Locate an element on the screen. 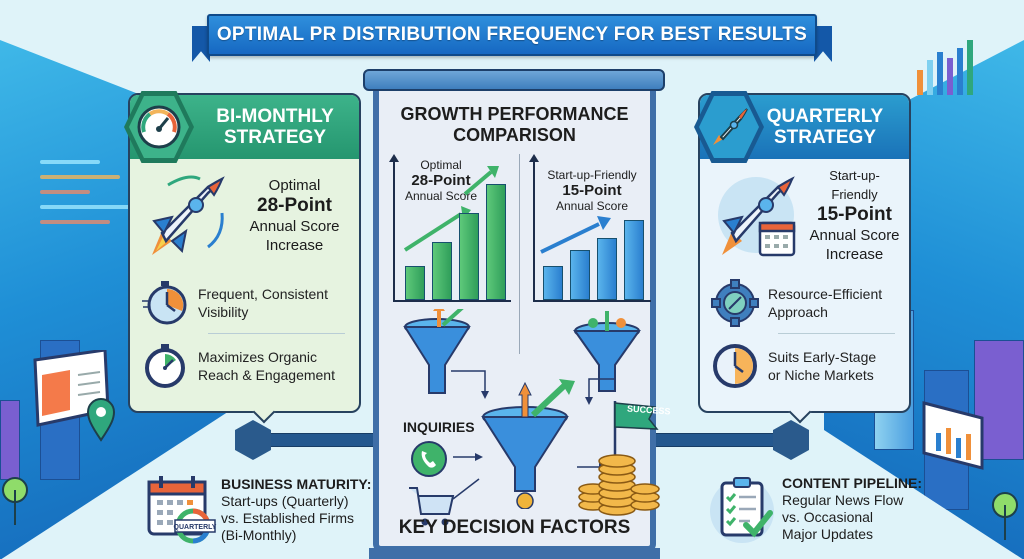  key-decision-factors-label: KEY DECISION FACTORS is located at coordinates (514, 527).